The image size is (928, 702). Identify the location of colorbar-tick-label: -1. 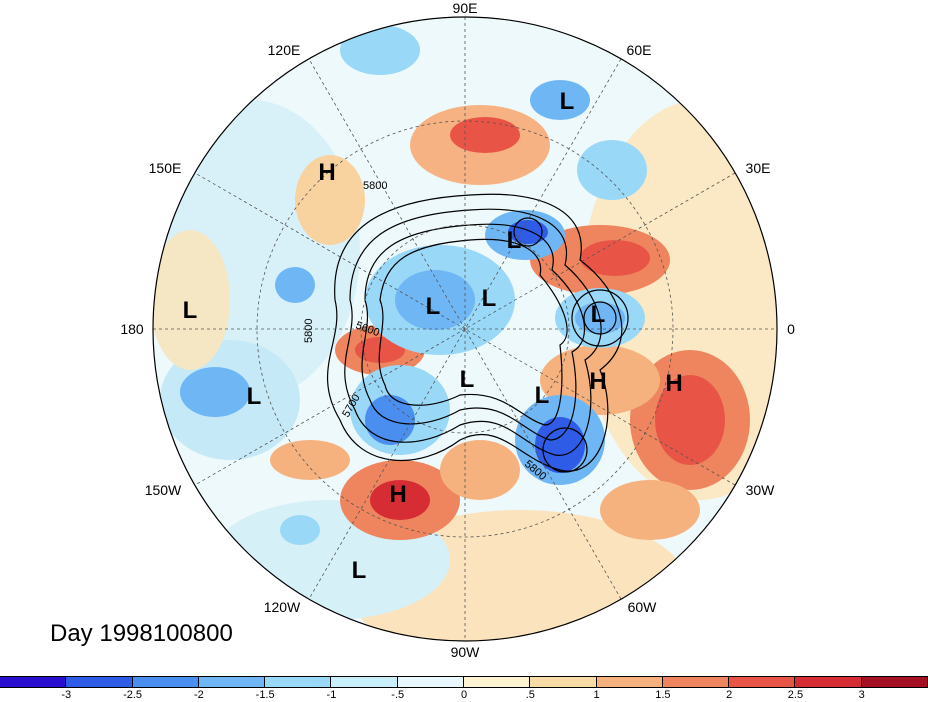
(331, 695).